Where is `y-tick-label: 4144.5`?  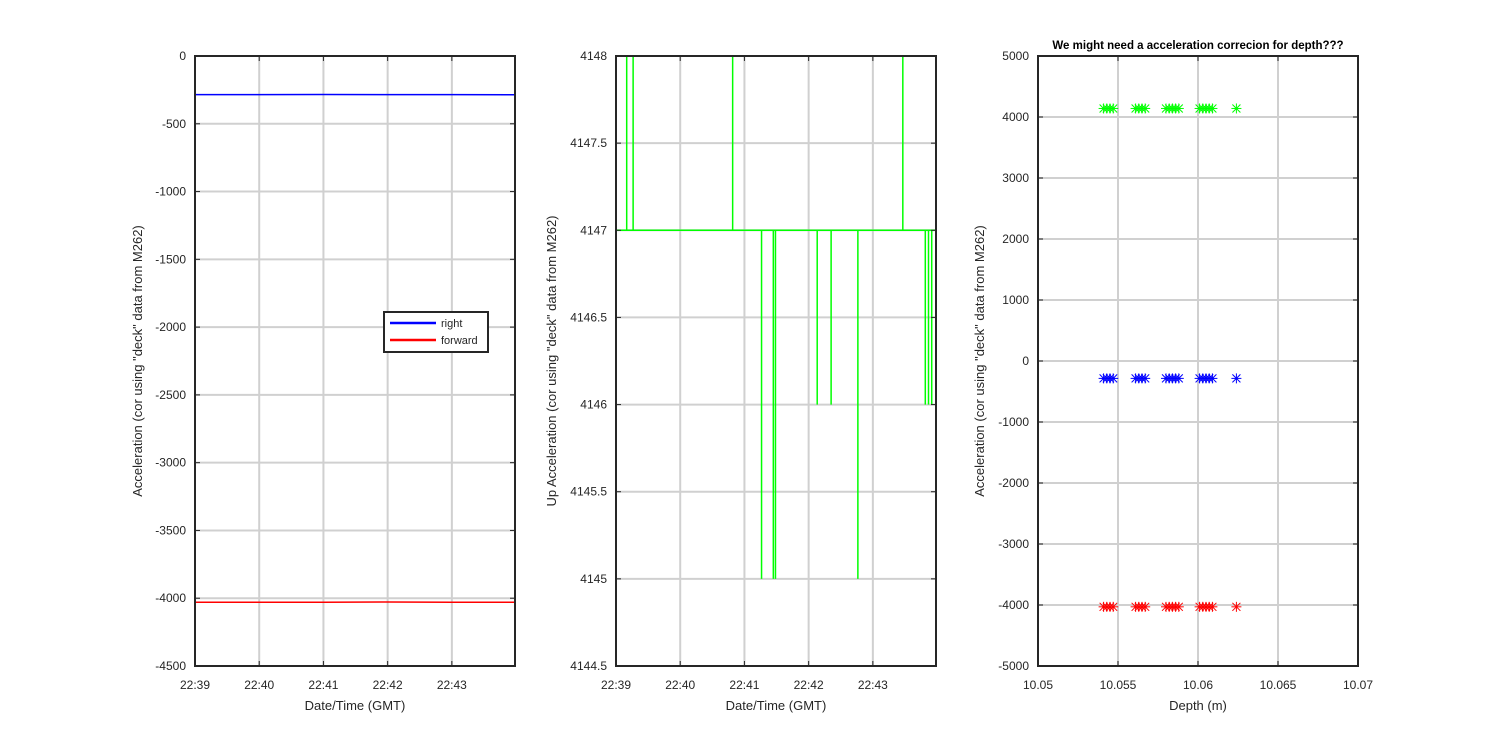 y-tick-label: 4144.5 is located at coordinates (588, 666).